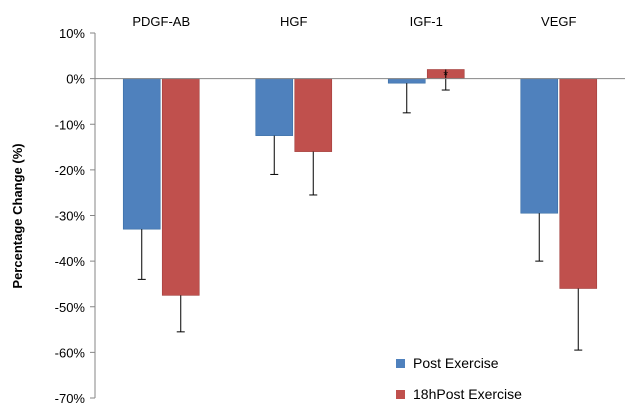 This screenshot has height=408, width=633. Describe the element at coordinates (70, 261) in the screenshot. I see `y-tick-label: -40%` at that location.